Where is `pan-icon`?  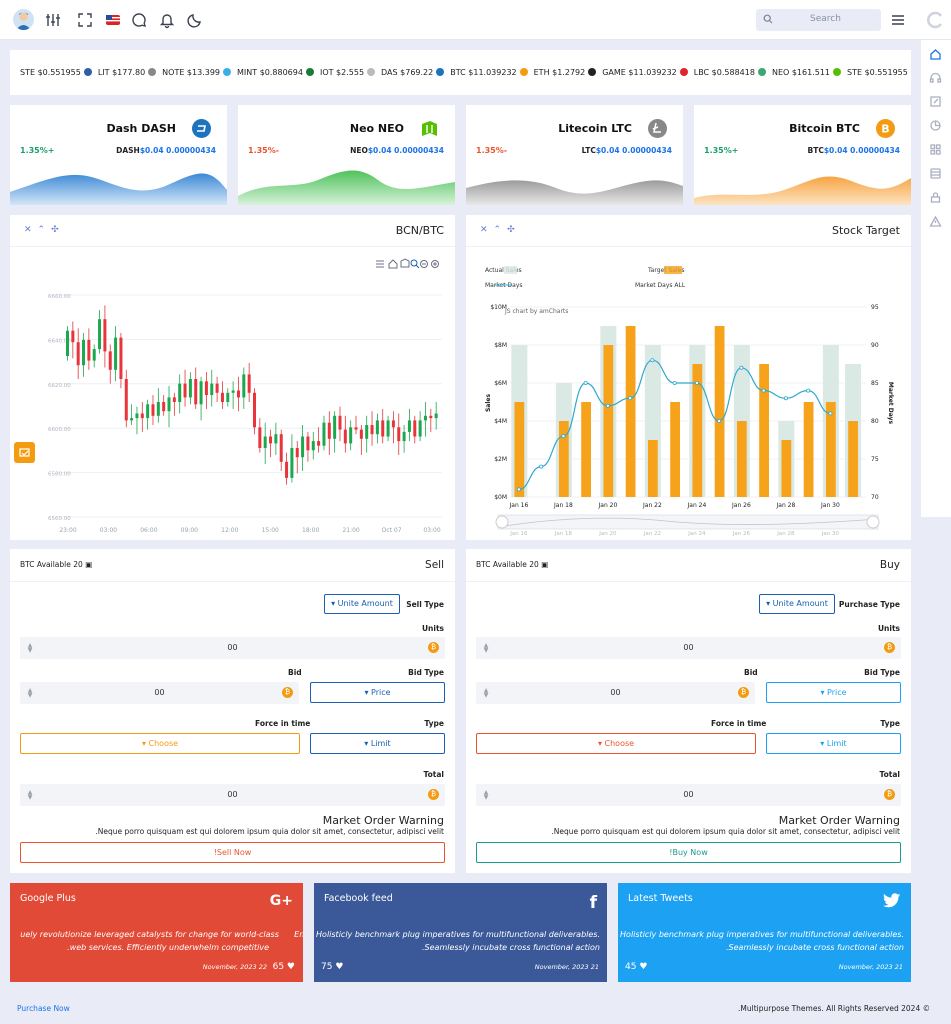 pan-icon is located at coordinates (405, 263).